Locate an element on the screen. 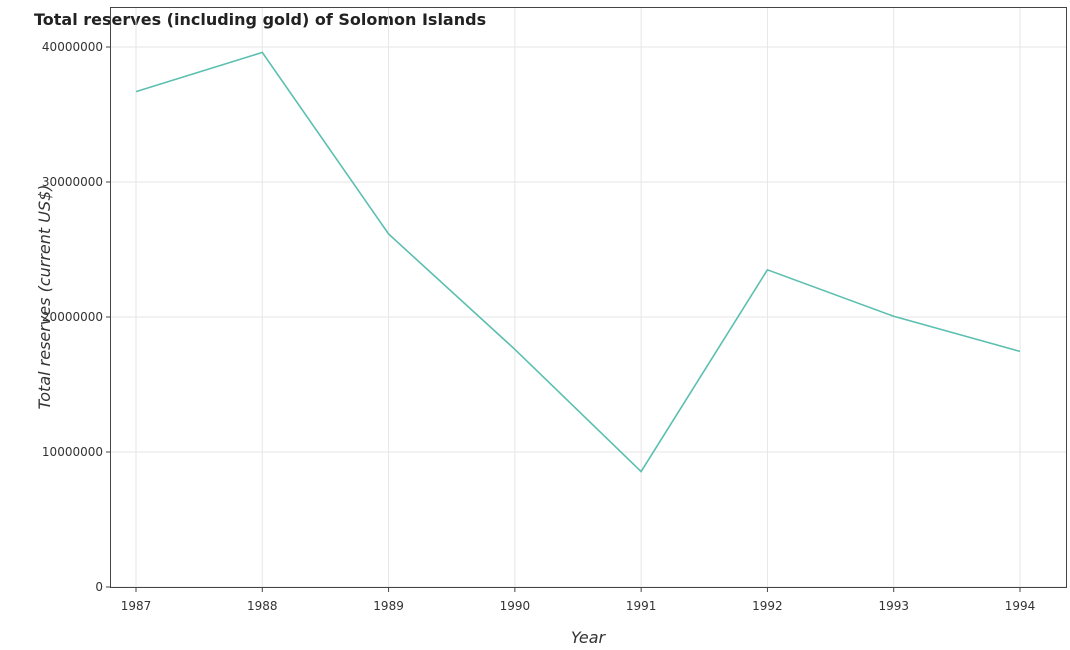 The height and width of the screenshot is (650, 1070). y-axis-label: Total reserves (current US$) is located at coordinates (44, 296).